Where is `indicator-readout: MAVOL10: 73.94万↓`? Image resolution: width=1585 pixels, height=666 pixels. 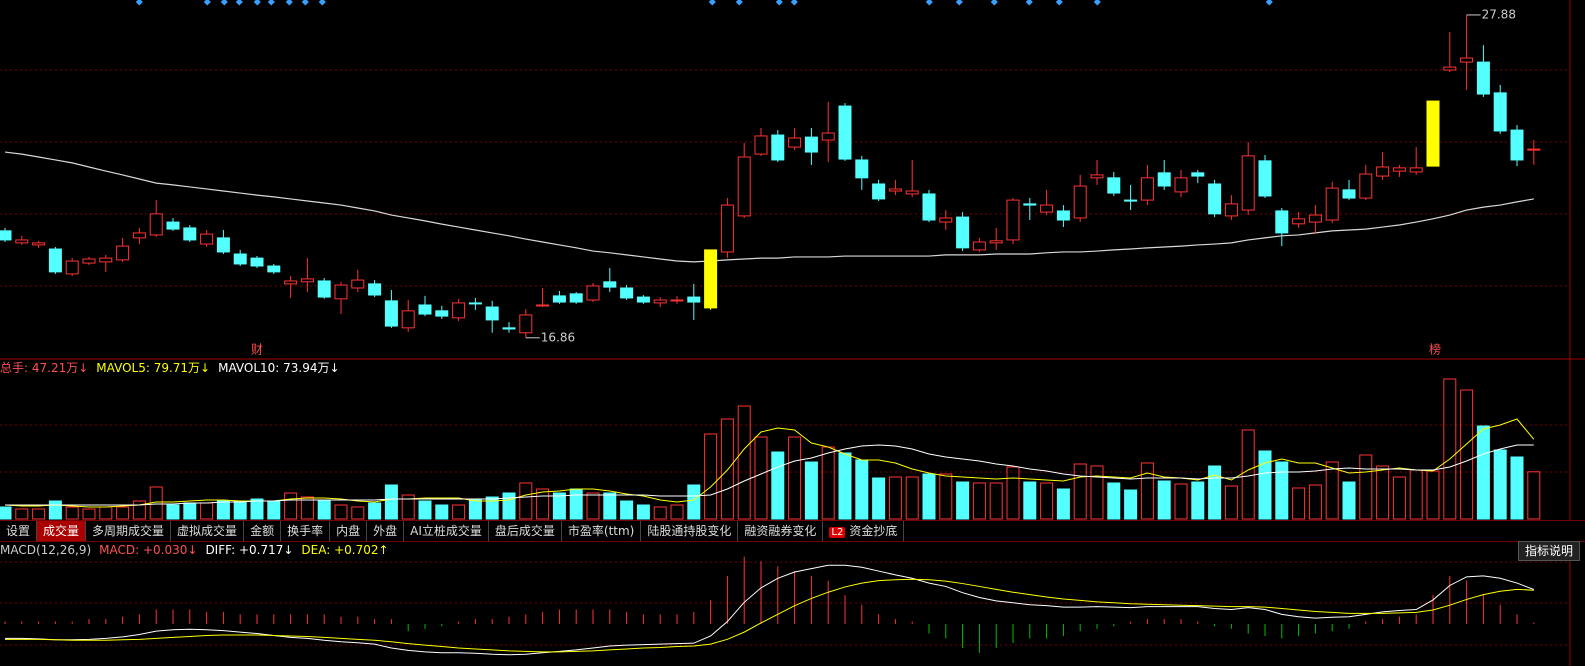 indicator-readout: MAVOL10: 73.94万↓ is located at coordinates (279, 368).